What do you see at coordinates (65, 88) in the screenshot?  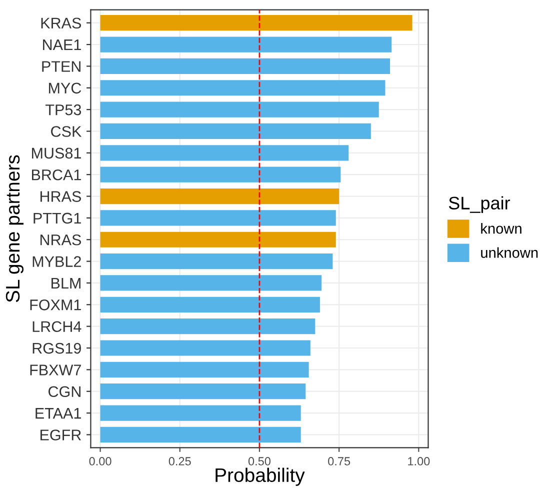 I see `y-tick-label: MYC` at bounding box center [65, 88].